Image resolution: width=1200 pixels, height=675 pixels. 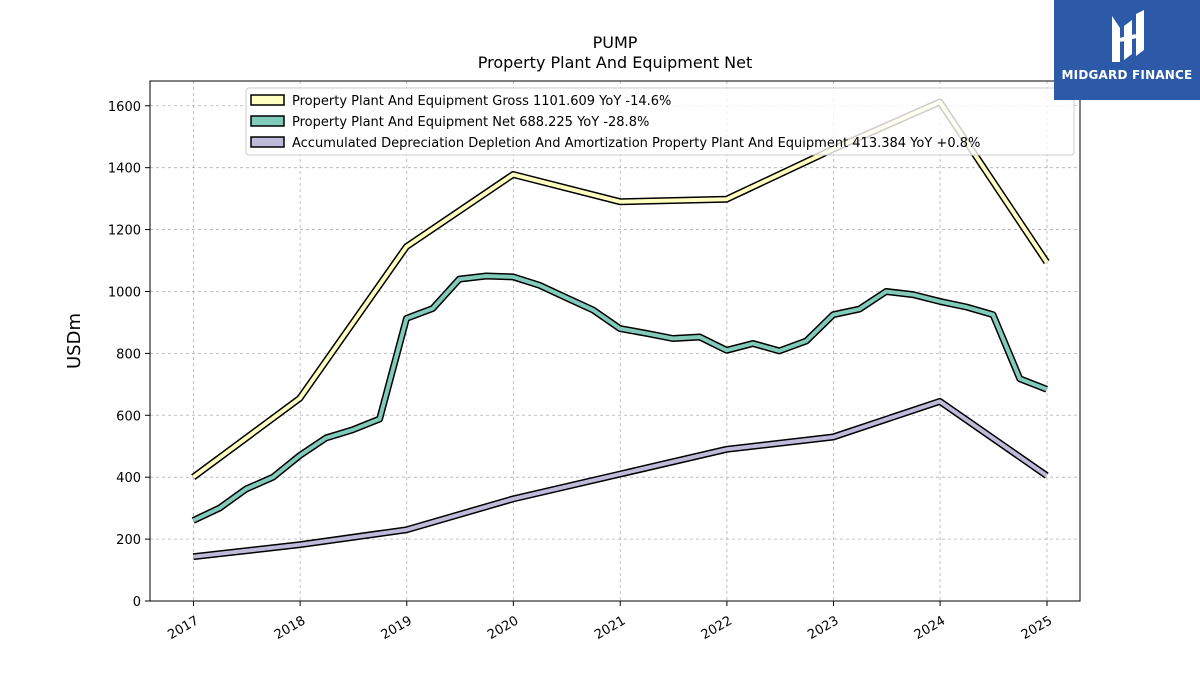 What do you see at coordinates (503, 628) in the screenshot?
I see `x-tick-label: 2020` at bounding box center [503, 628].